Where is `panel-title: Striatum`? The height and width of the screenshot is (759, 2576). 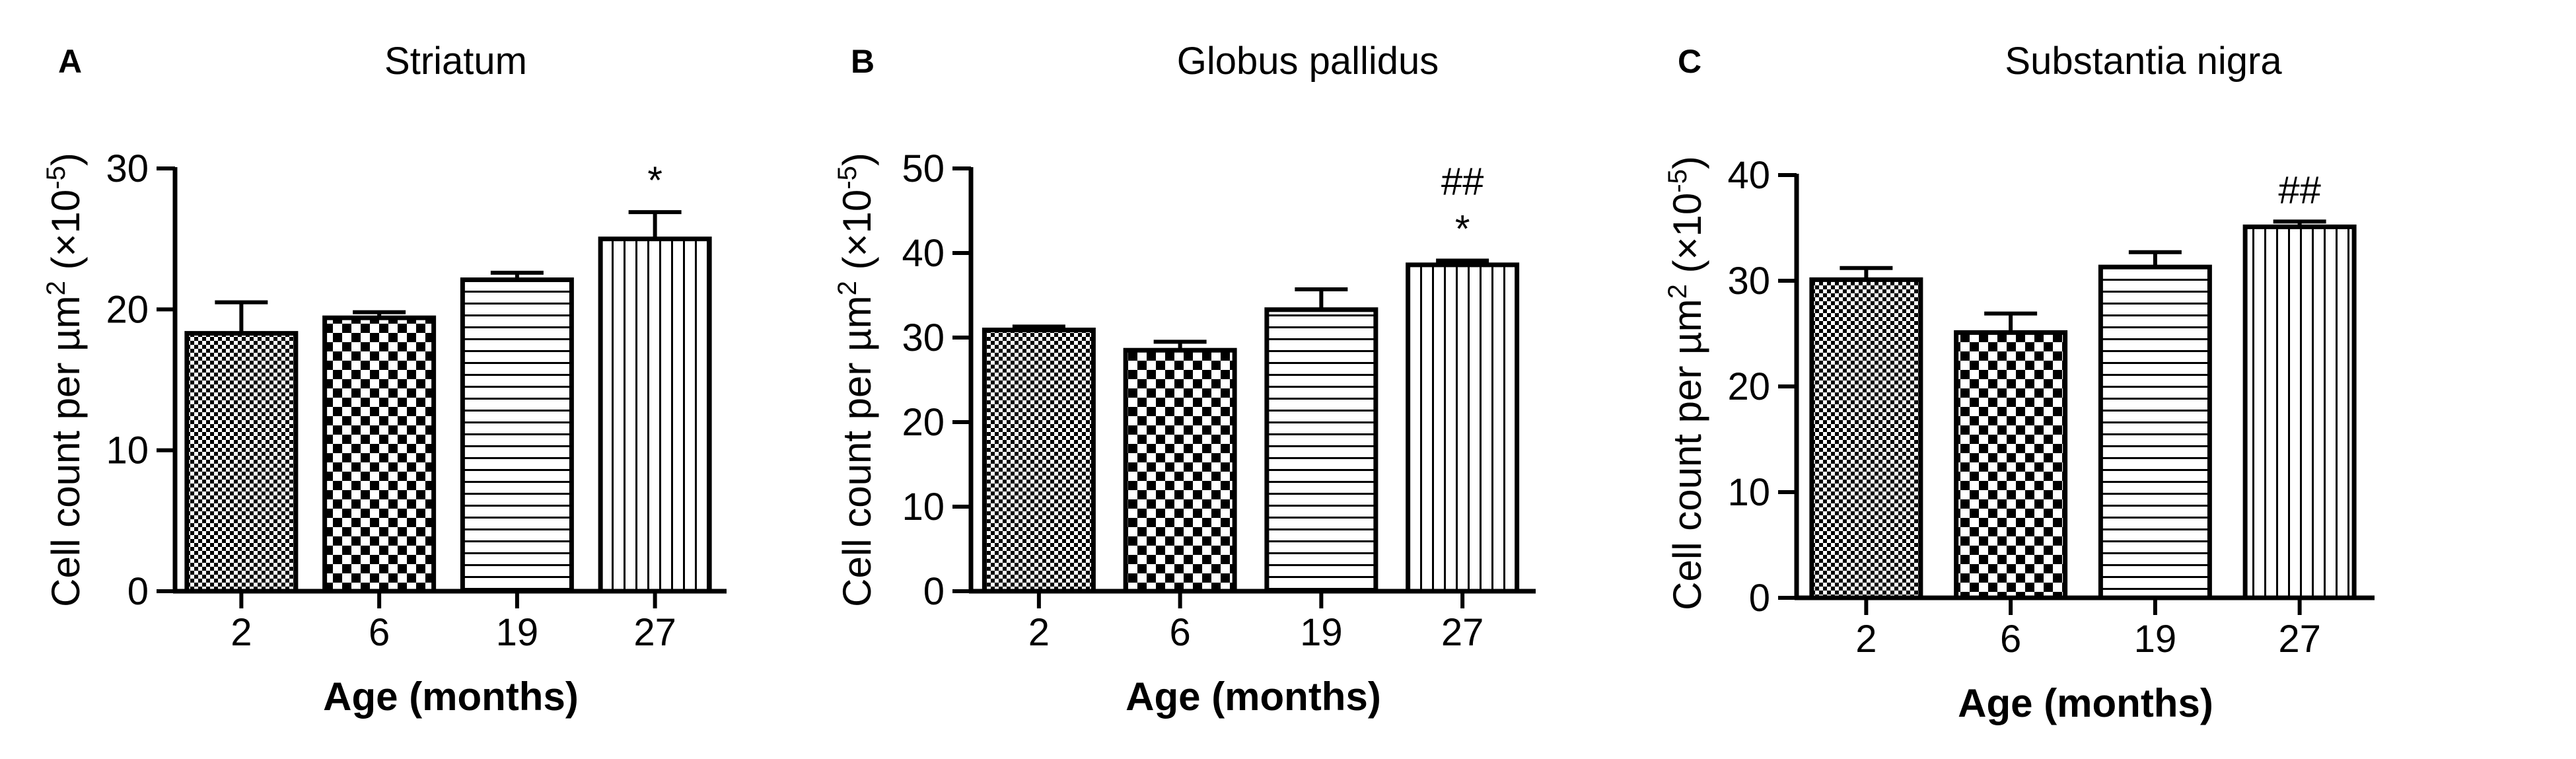
panel-title: Striatum is located at coordinates (455, 61).